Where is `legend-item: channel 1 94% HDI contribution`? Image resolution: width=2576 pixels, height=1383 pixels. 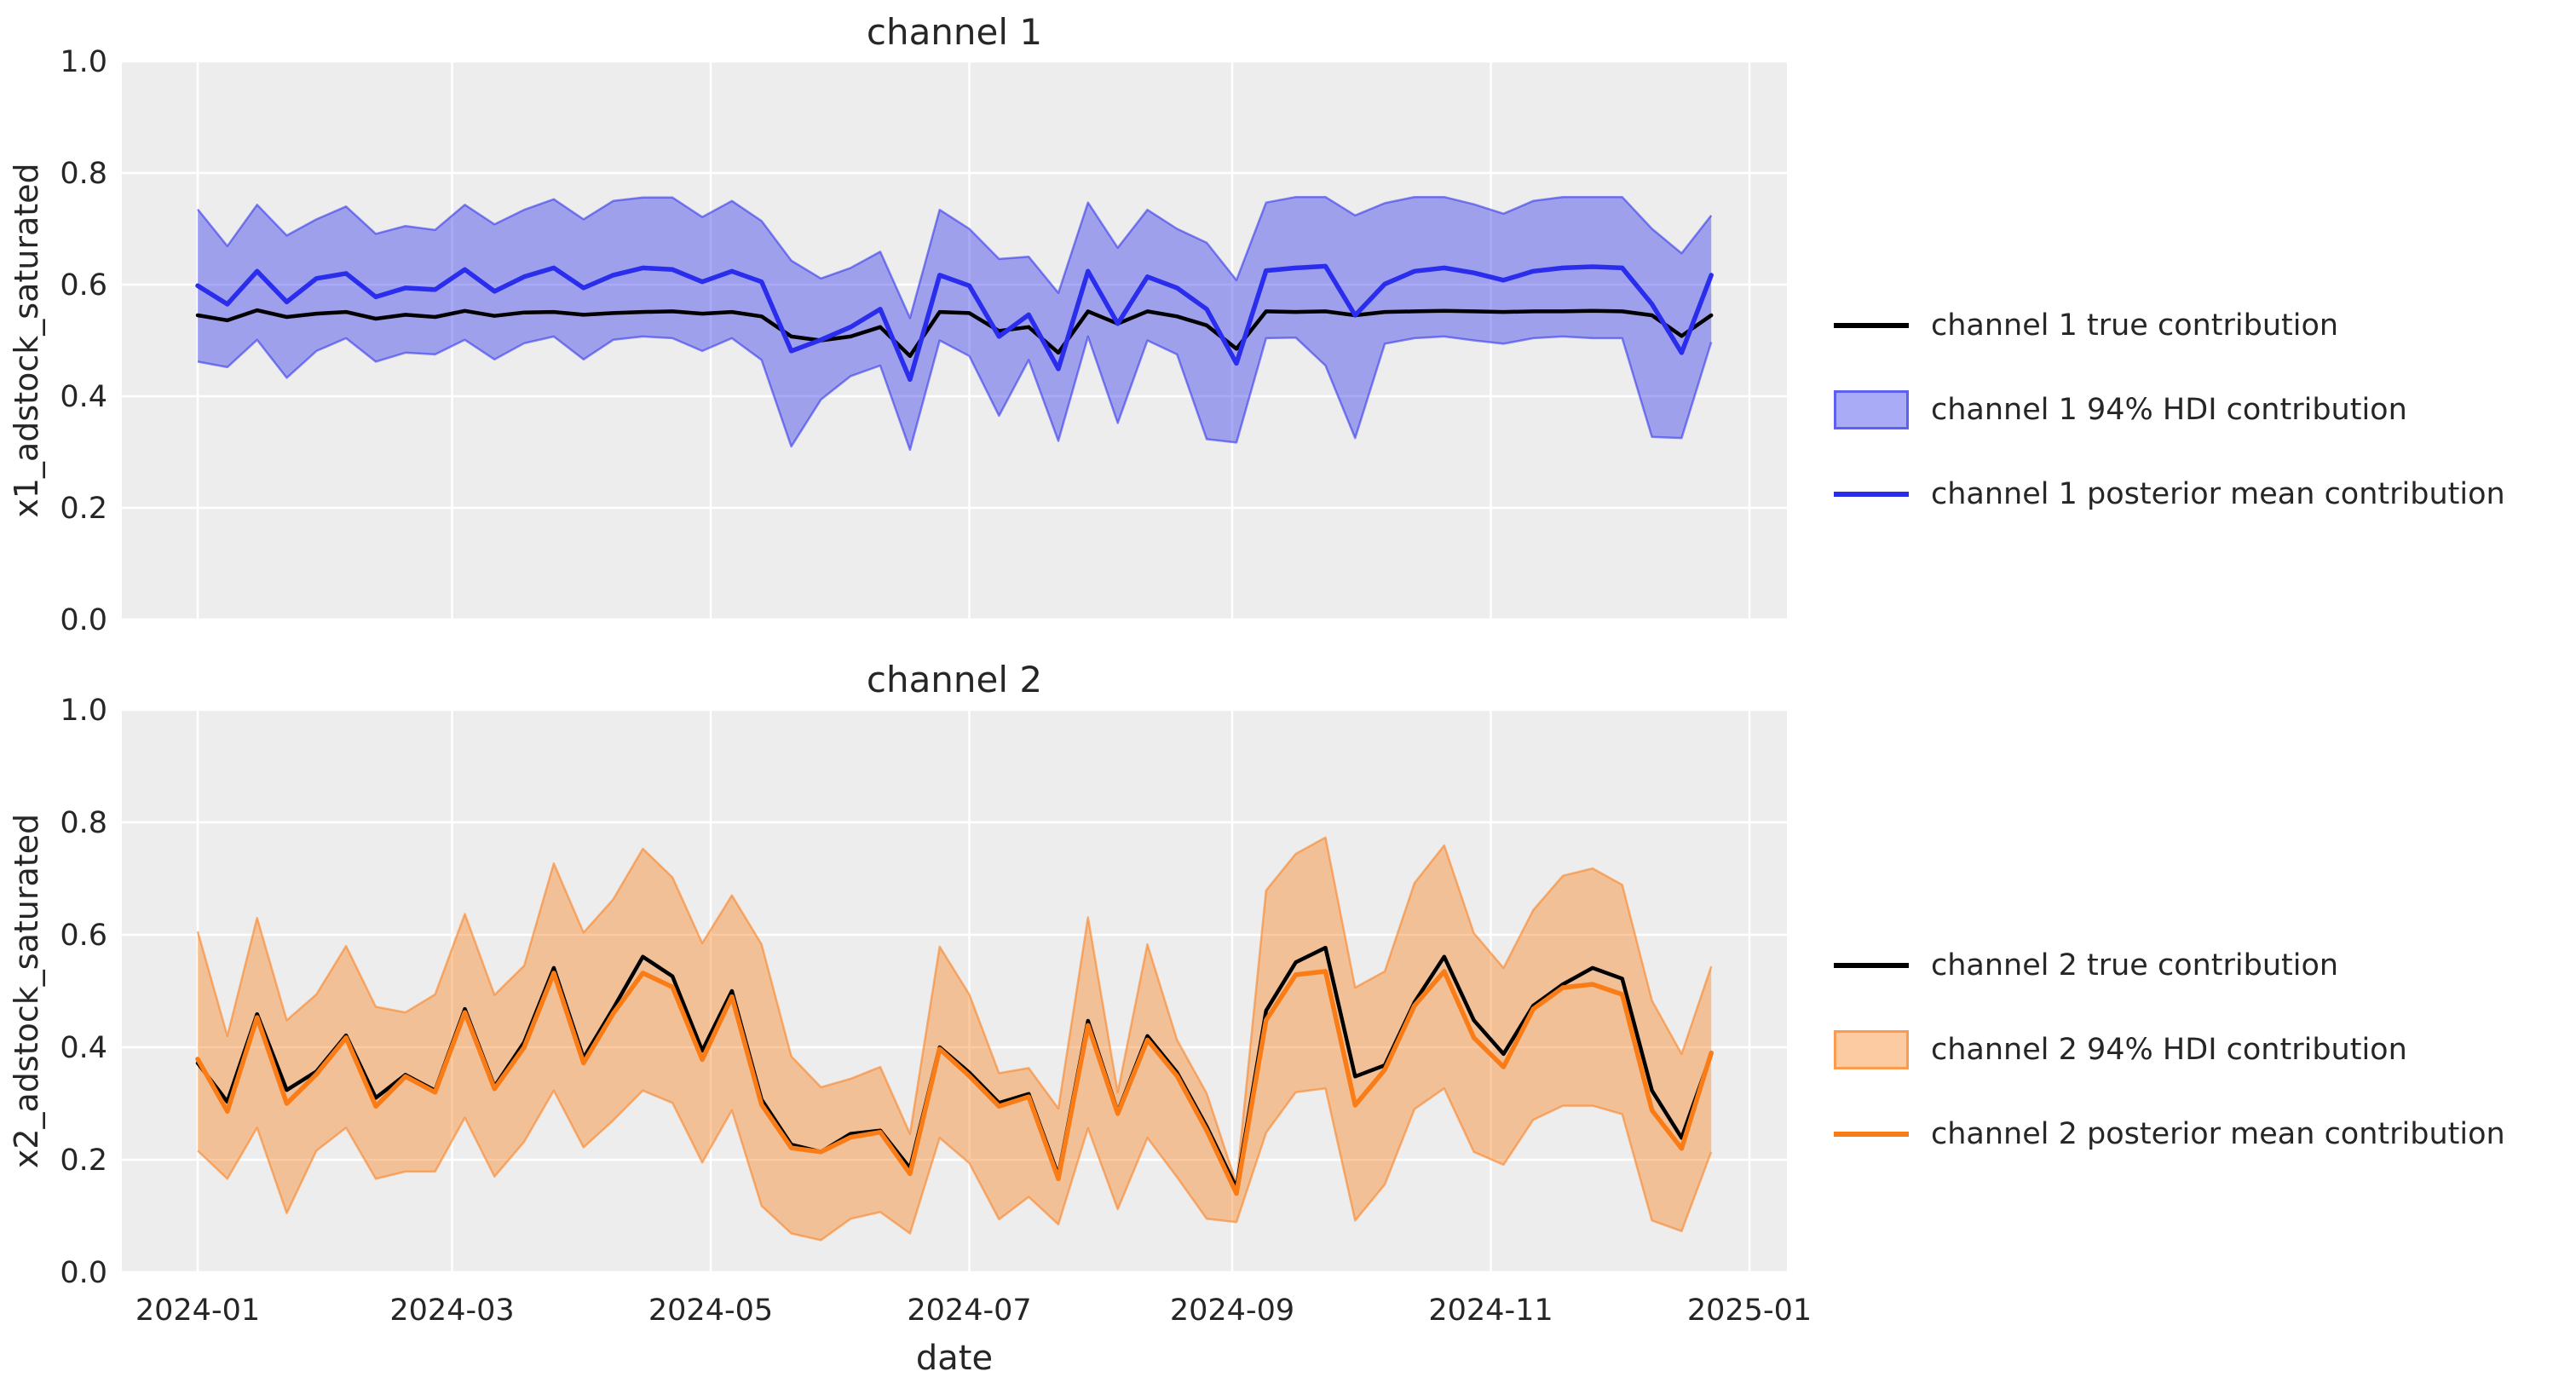
legend-item: channel 1 94% HDI contribution is located at coordinates (2169, 409).